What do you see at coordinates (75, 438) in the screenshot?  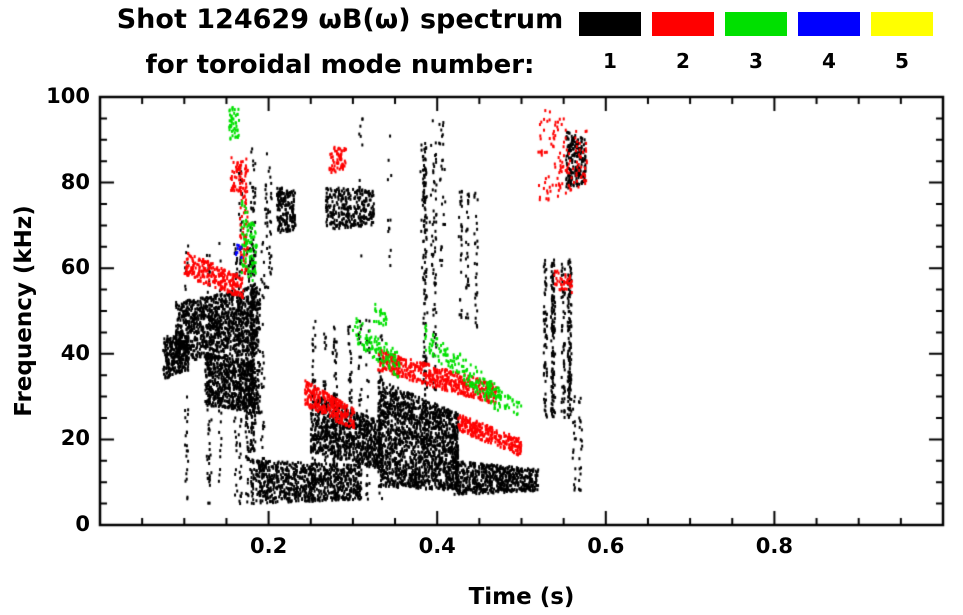 I see `y-tick-label: 20` at bounding box center [75, 438].